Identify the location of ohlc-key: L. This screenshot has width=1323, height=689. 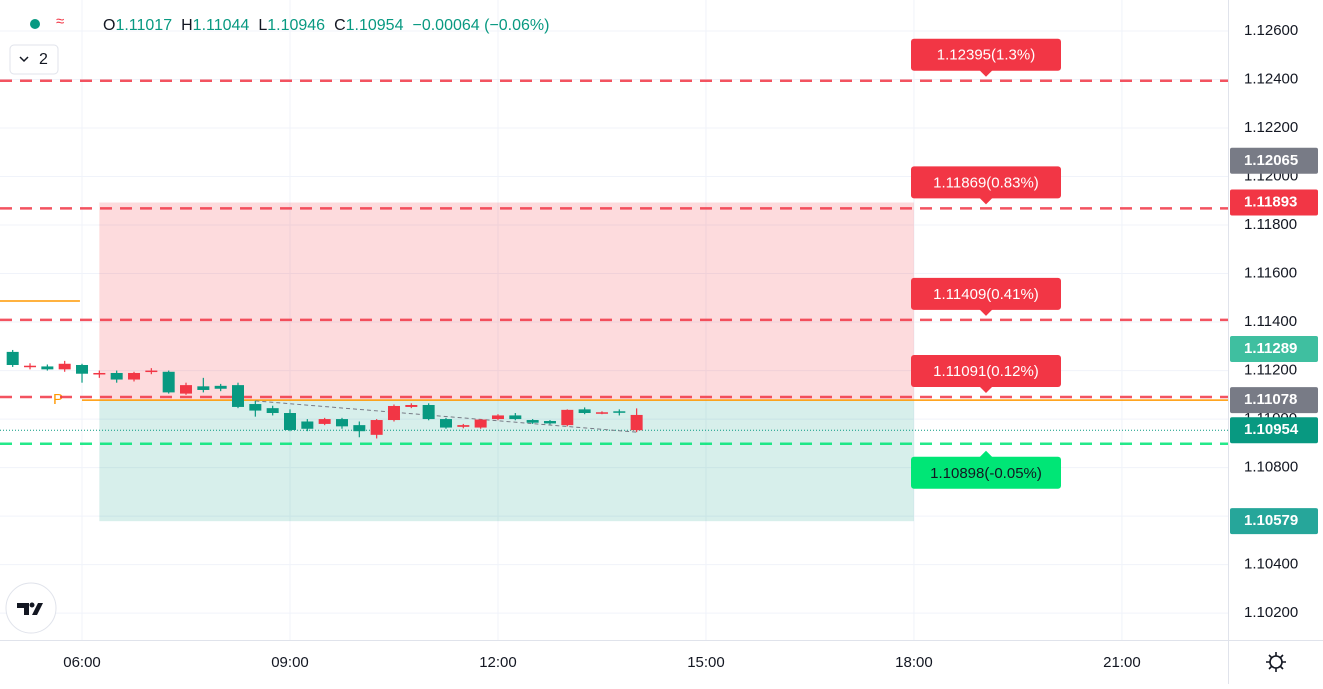
(262, 25).